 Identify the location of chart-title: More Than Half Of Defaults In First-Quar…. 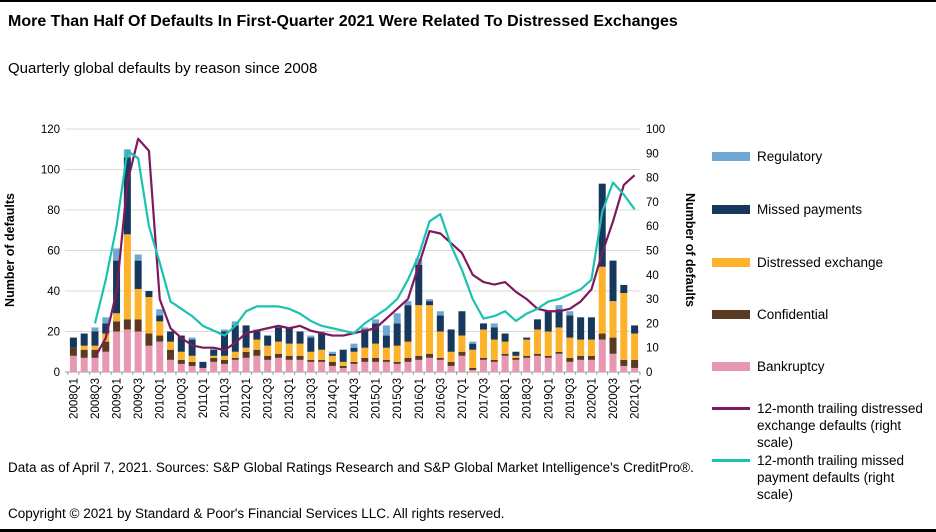
(343, 21).